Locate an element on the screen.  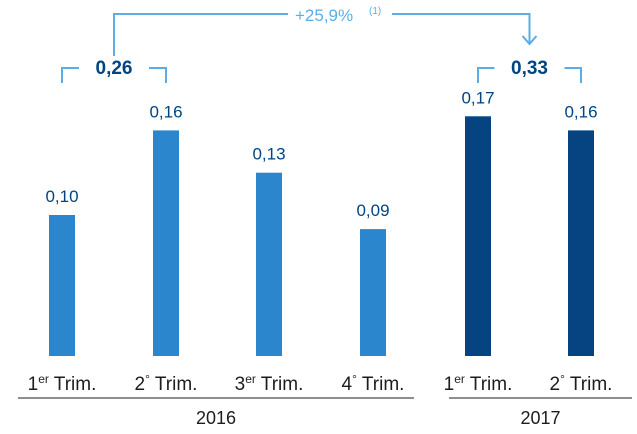
growth-note: (1) is located at coordinates (375, 11).